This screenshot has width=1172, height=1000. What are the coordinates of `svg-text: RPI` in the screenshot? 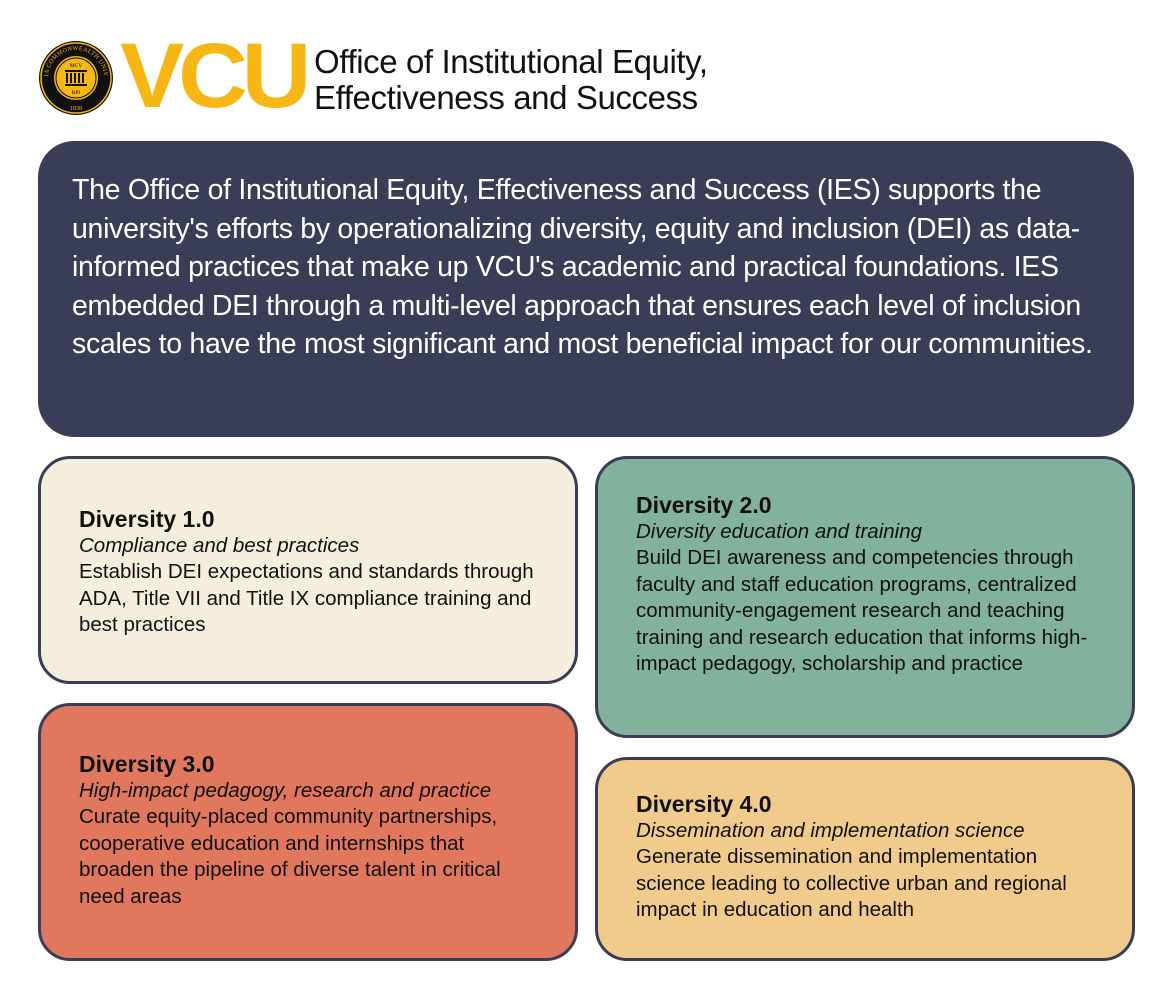 It's located at (76, 93).